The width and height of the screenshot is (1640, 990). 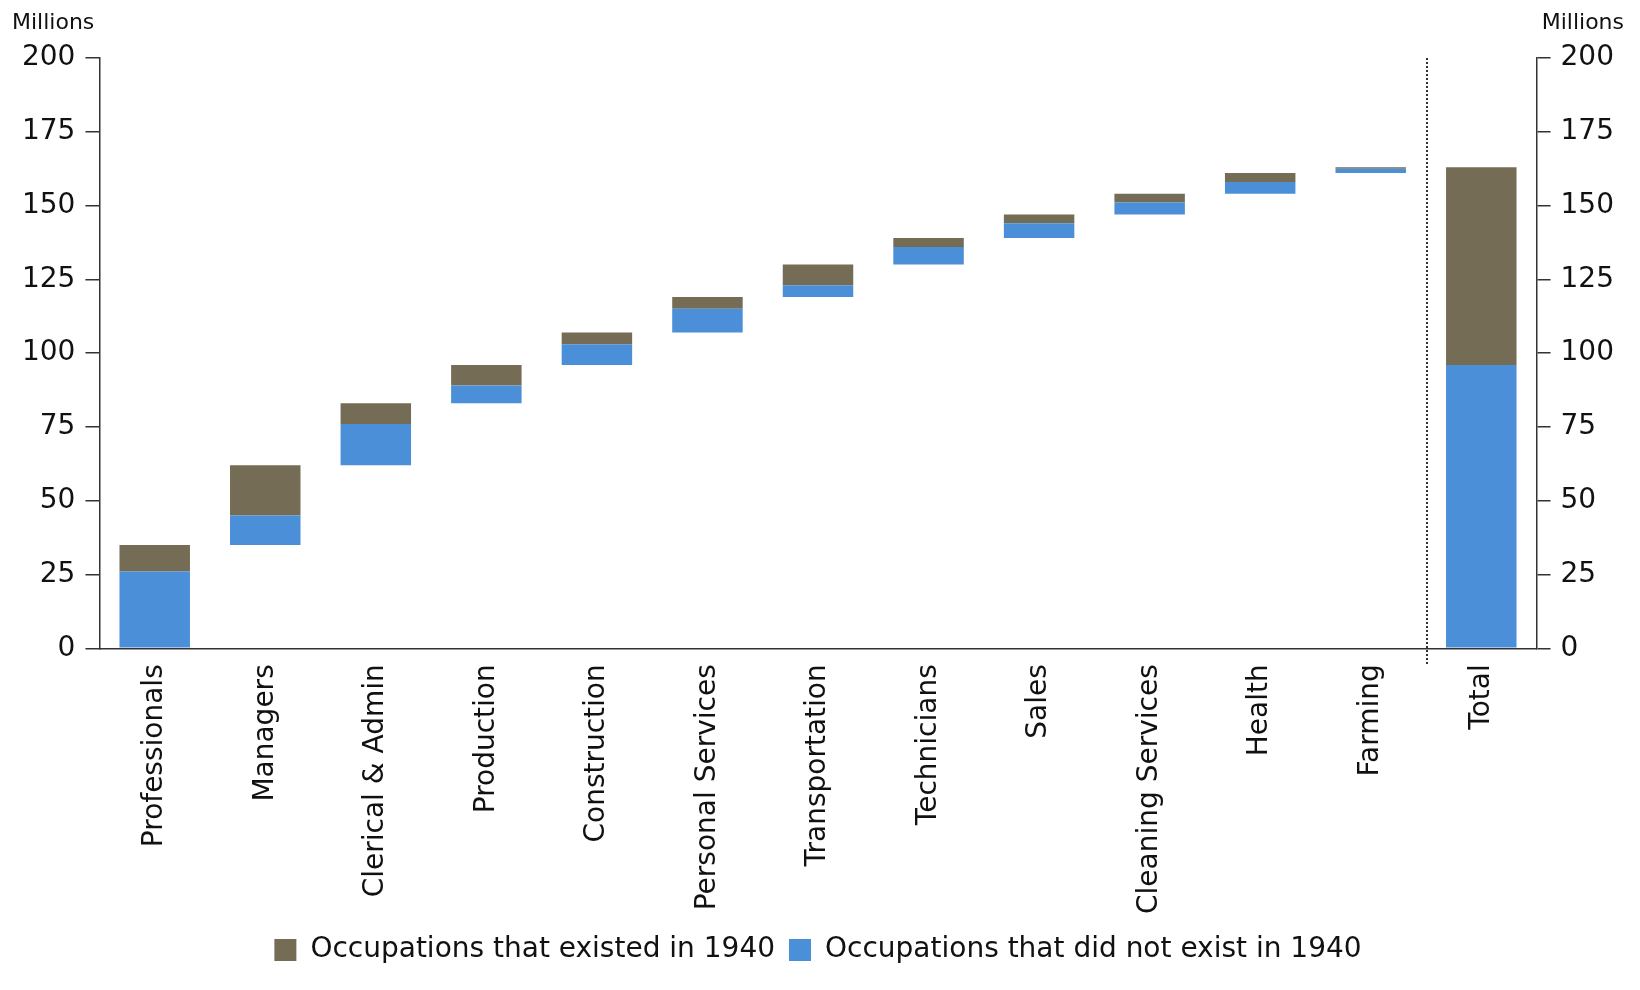 I want to click on x-tick-label: Construction, so click(x=595, y=753).